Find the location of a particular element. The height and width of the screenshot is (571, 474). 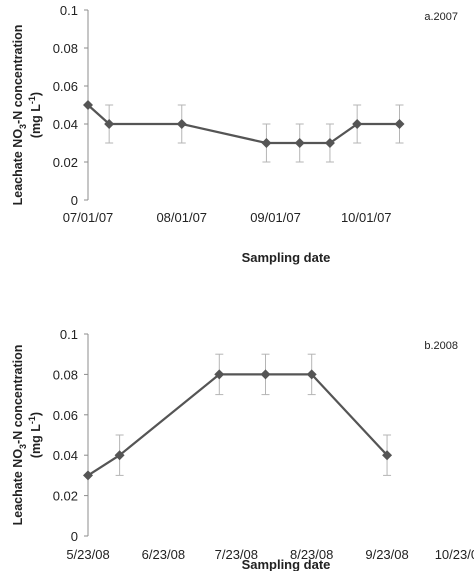

x-tick-label: 08/01/07 is located at coordinates (181, 217).